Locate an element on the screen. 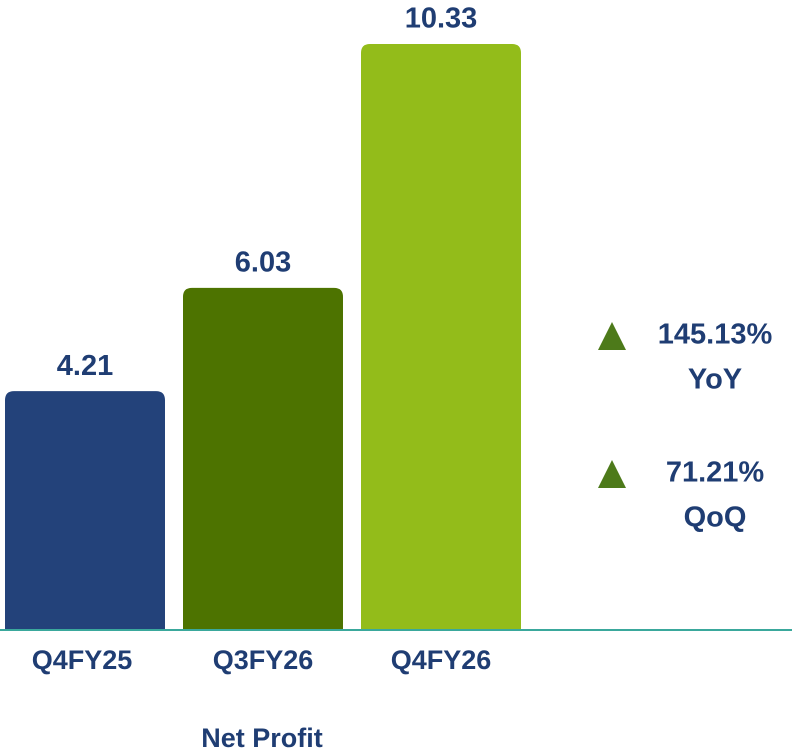 This screenshot has width=792, height=756. change-period: QoQ is located at coordinates (715, 518).